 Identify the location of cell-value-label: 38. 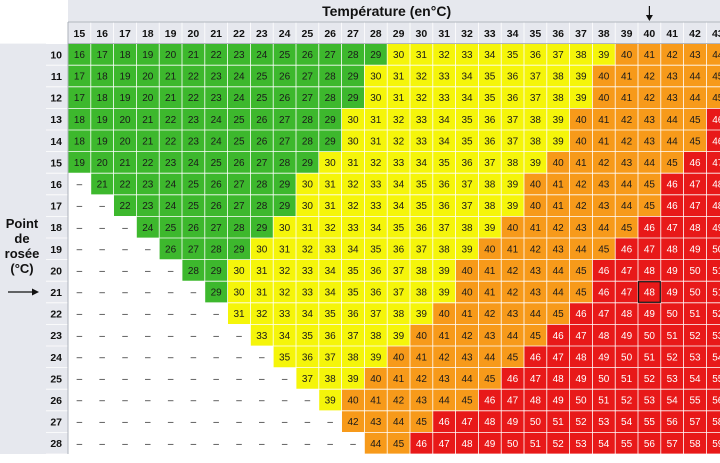
(445, 249).